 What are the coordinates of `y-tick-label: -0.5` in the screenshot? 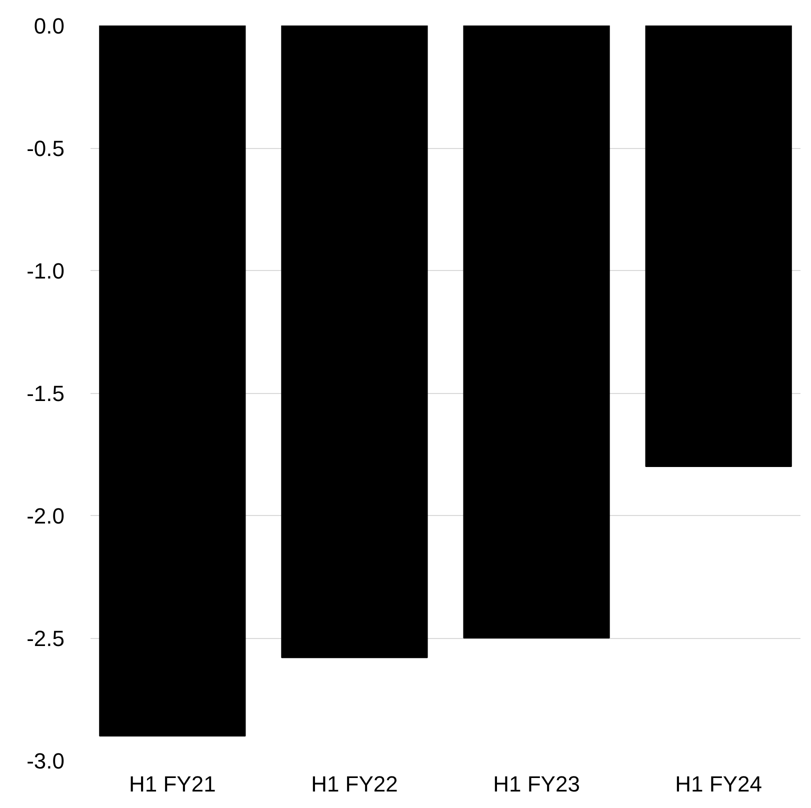 It's located at (45, 148).